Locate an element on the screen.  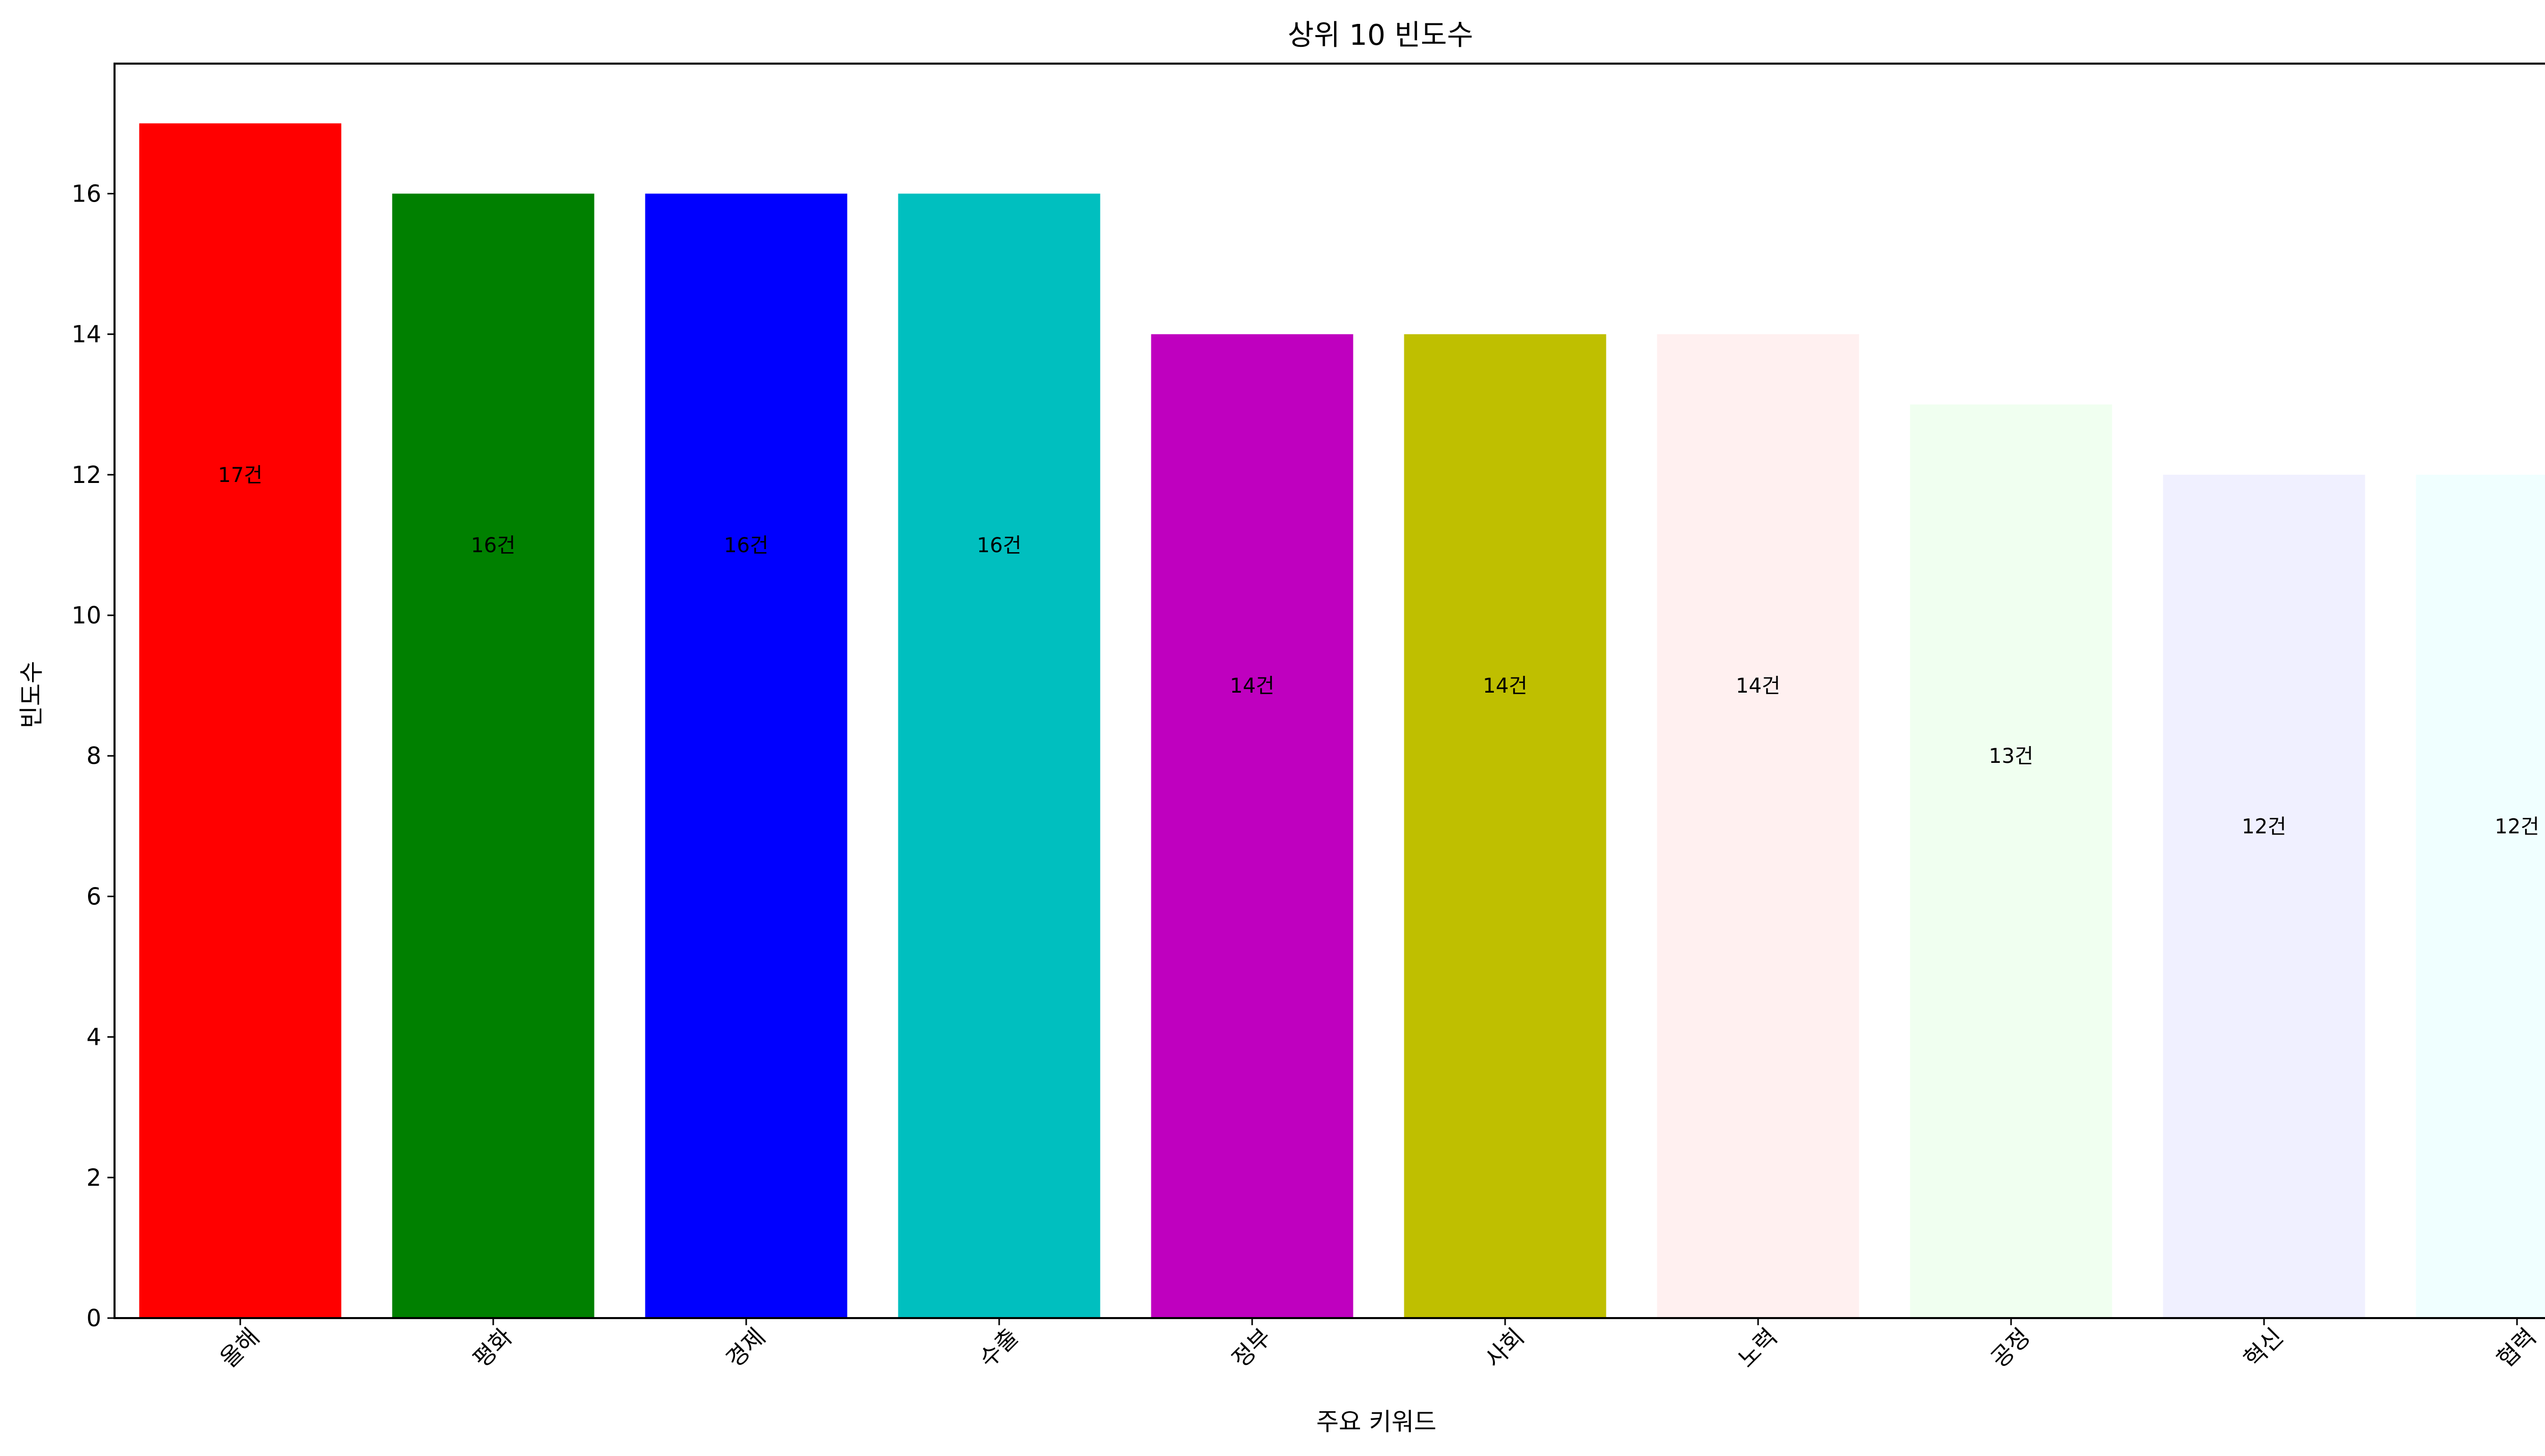
y-tick-label: 2 is located at coordinates (94, 1177).